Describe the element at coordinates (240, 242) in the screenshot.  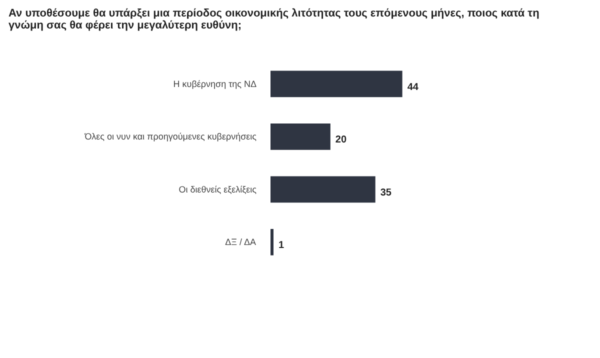
I see `y-tick-label: ΔΞ / ΔΑ` at that location.